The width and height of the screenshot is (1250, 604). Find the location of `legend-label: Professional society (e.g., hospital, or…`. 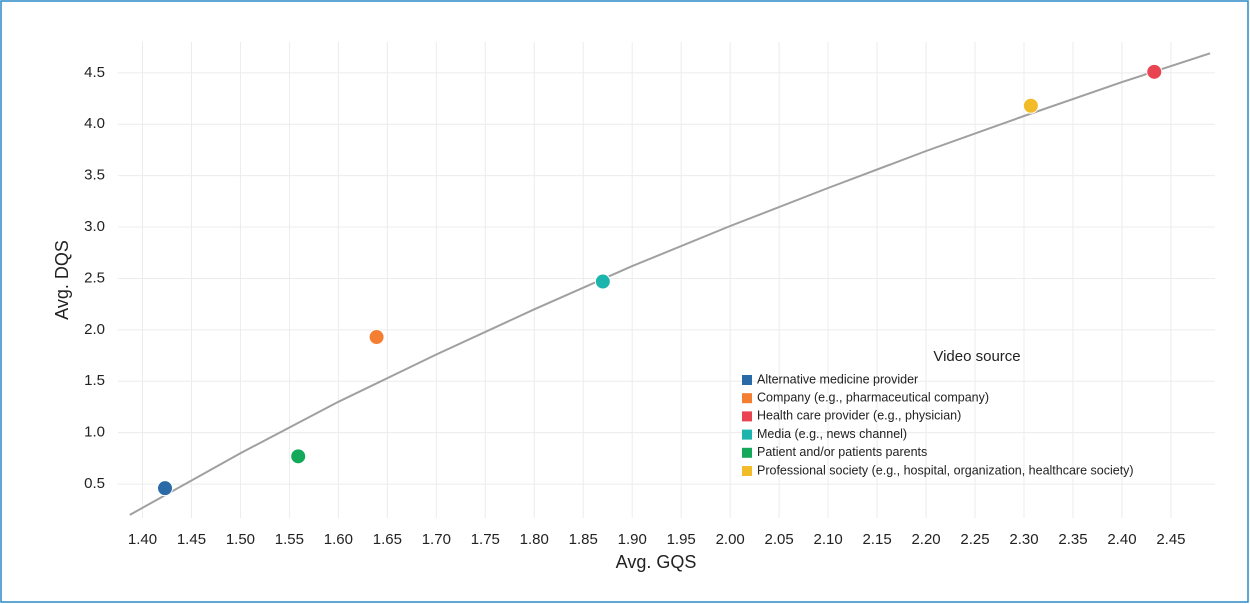

legend-label: Professional society (e.g., hospital, or… is located at coordinates (945, 470).